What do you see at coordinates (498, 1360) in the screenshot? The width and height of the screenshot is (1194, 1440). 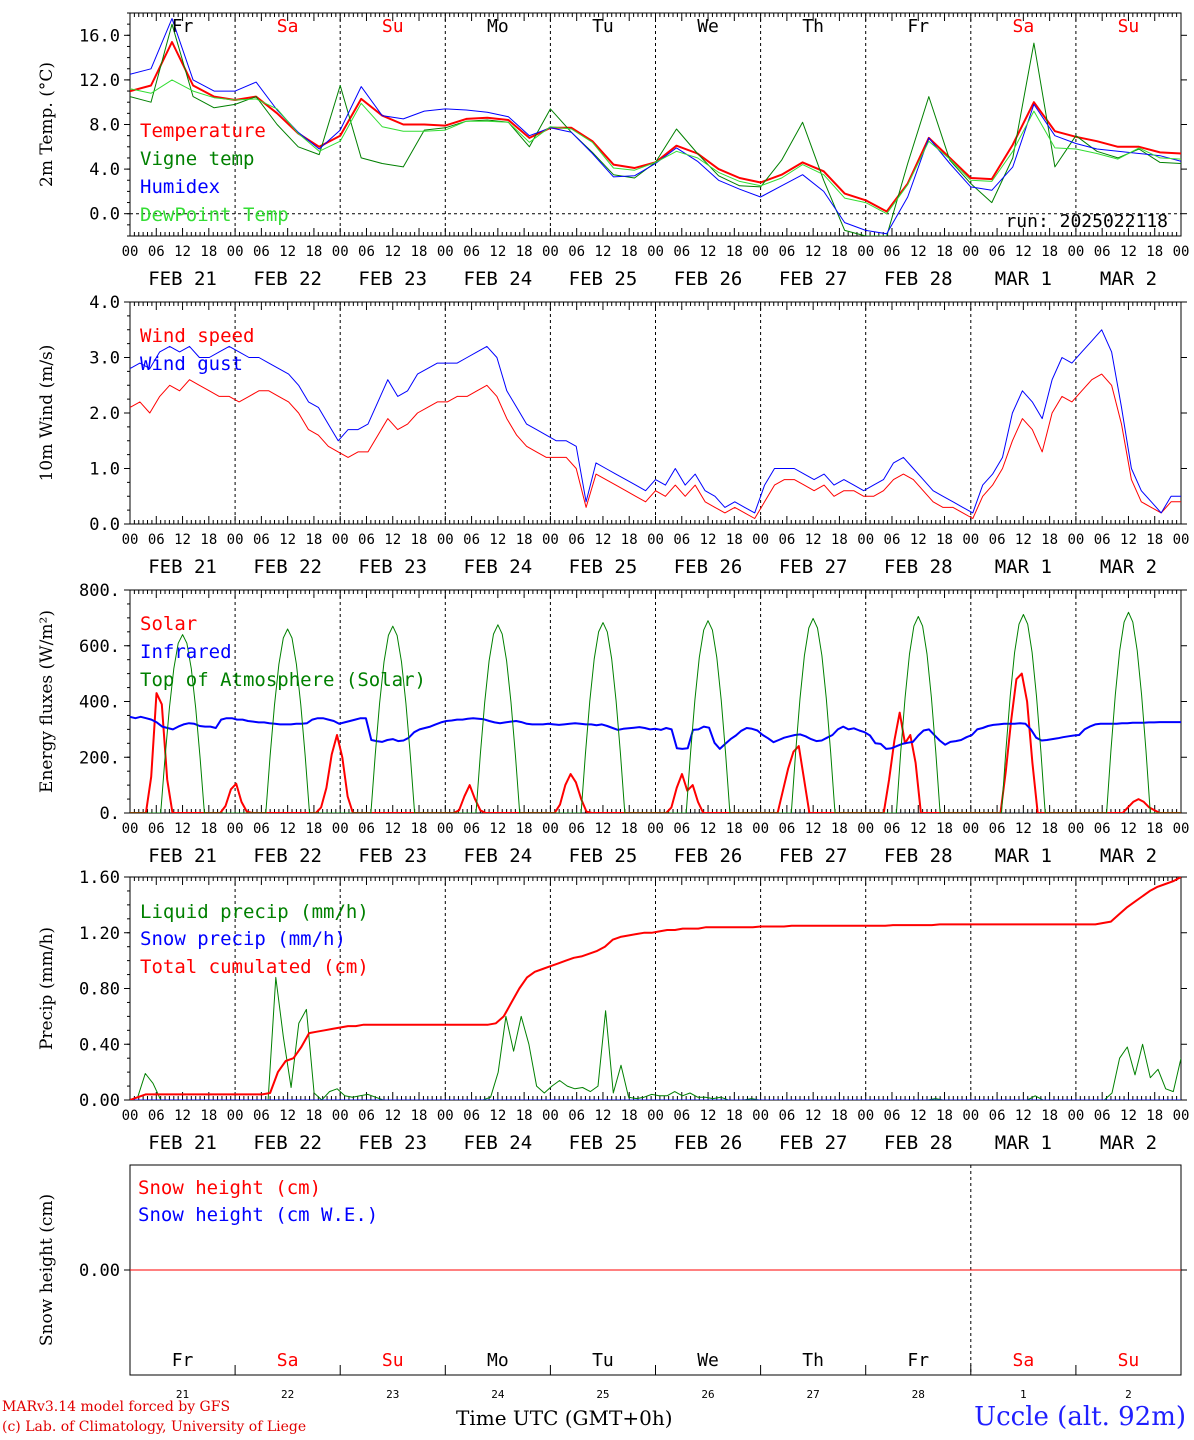 I see `day-name: Mo` at bounding box center [498, 1360].